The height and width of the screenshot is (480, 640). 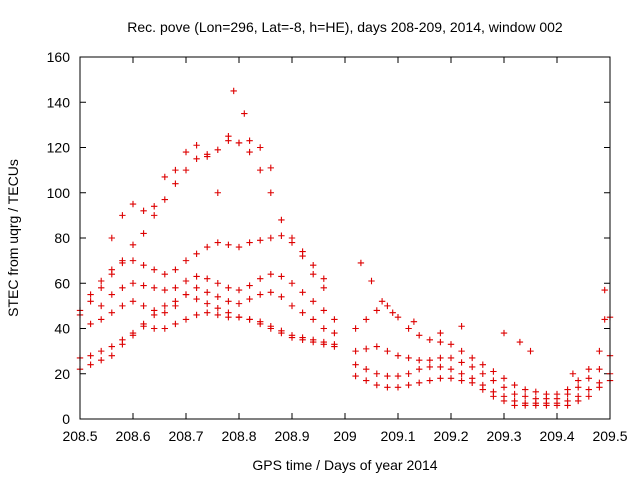 I want to click on y-tick-label: 140, so click(x=59, y=102).